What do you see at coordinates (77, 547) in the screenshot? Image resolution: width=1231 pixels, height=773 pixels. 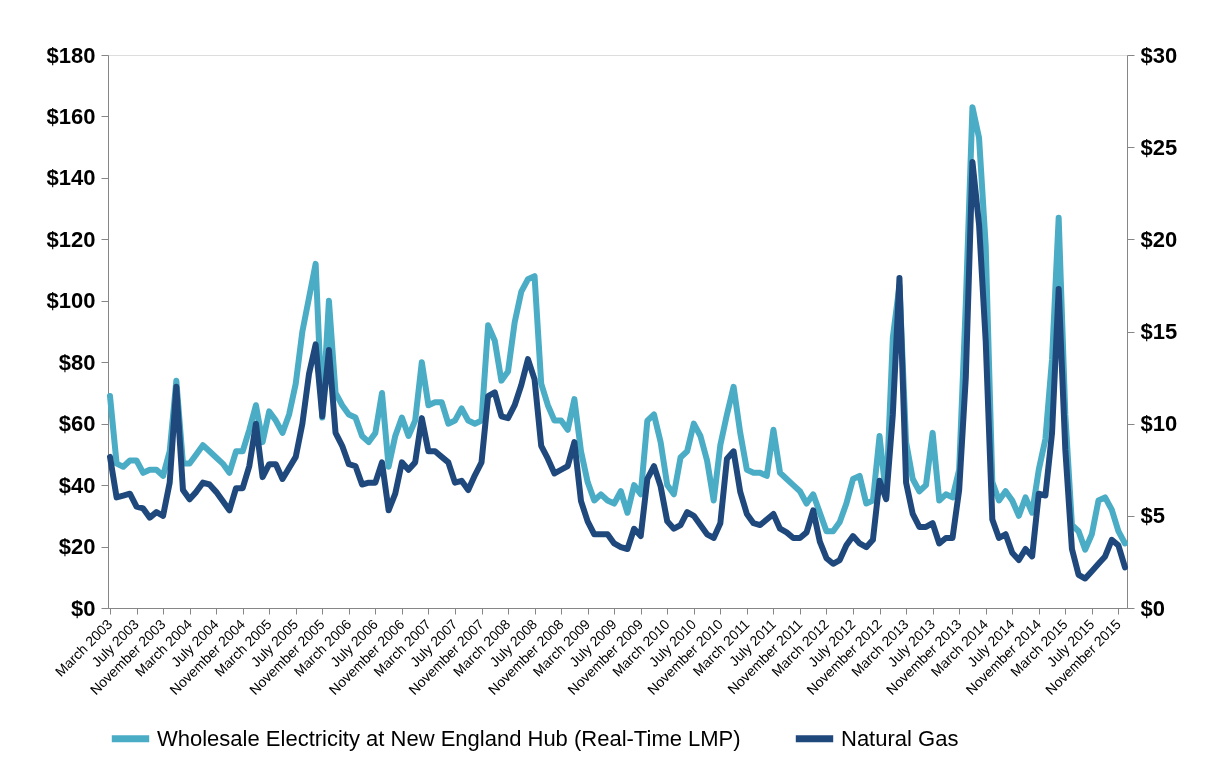 I see `y-tick-label: $20` at bounding box center [77, 547].